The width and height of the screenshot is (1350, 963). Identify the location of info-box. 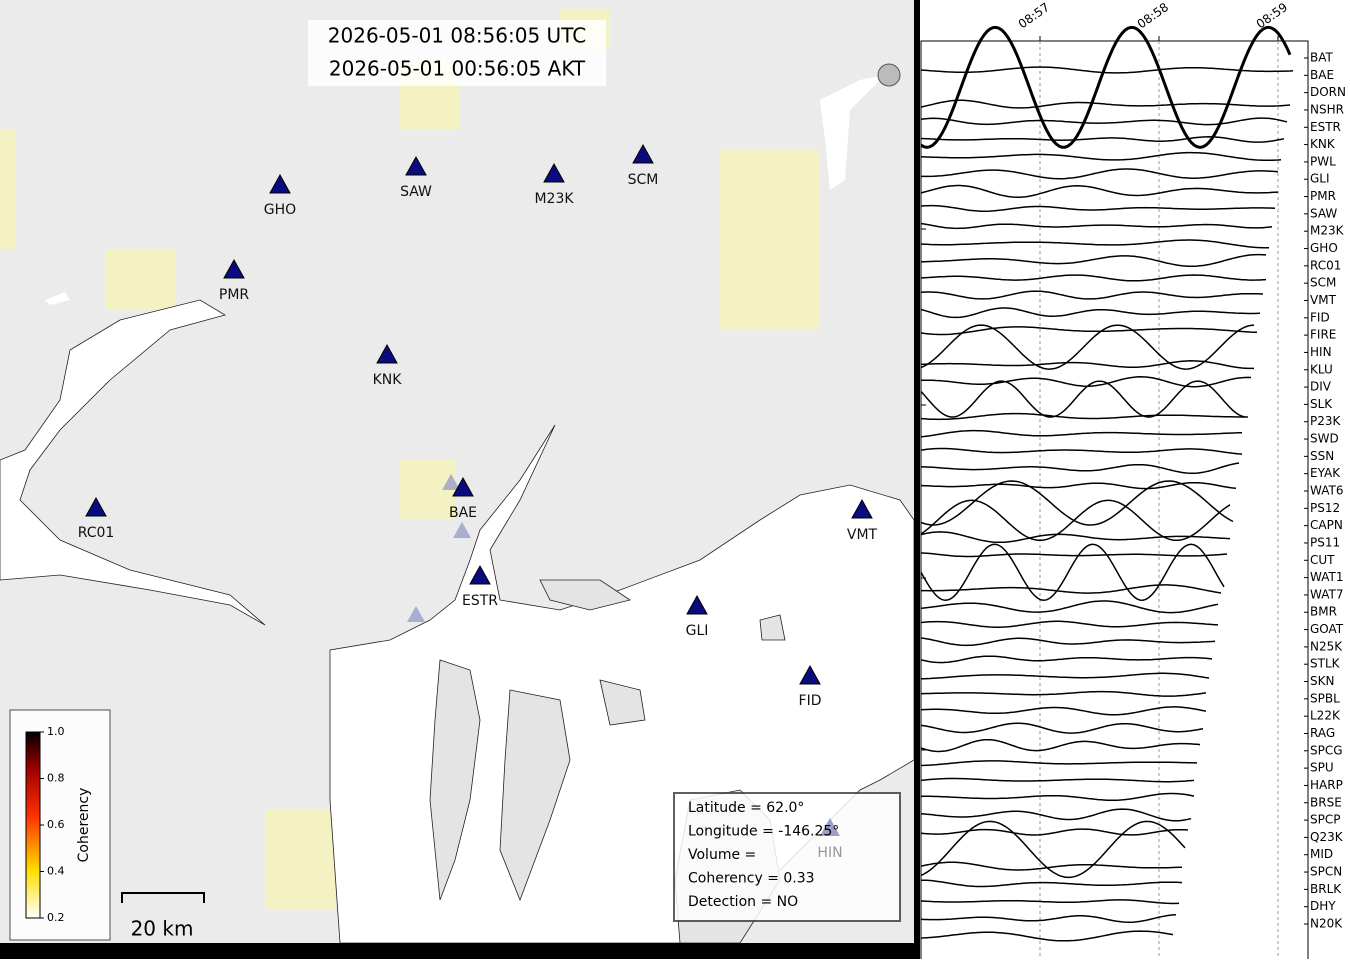
(787, 857).